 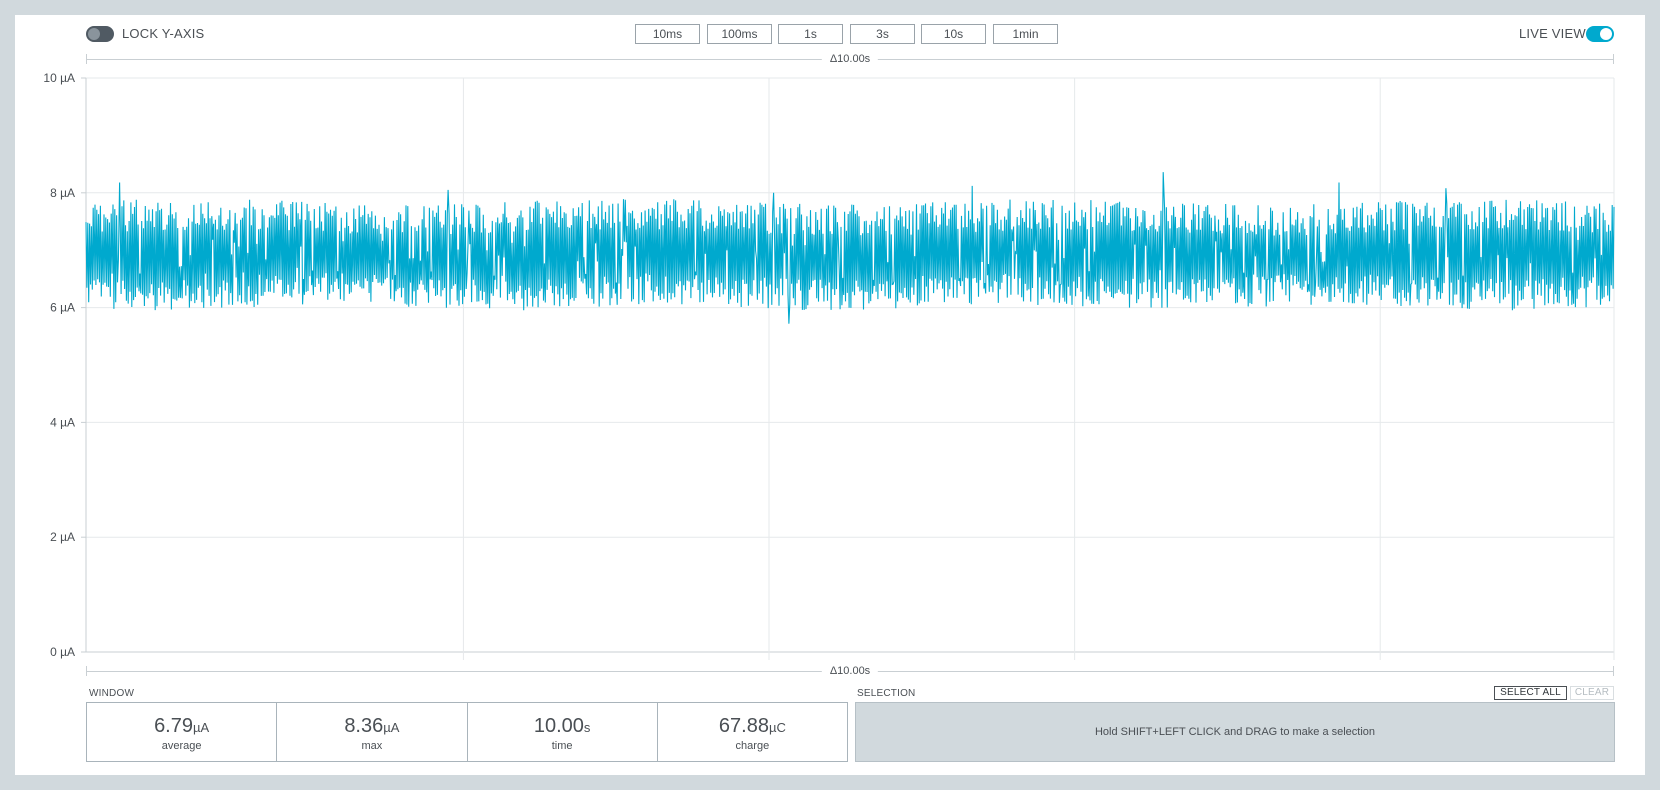 What do you see at coordinates (62, 537) in the screenshot?
I see `y-tick-label: 2 µA` at bounding box center [62, 537].